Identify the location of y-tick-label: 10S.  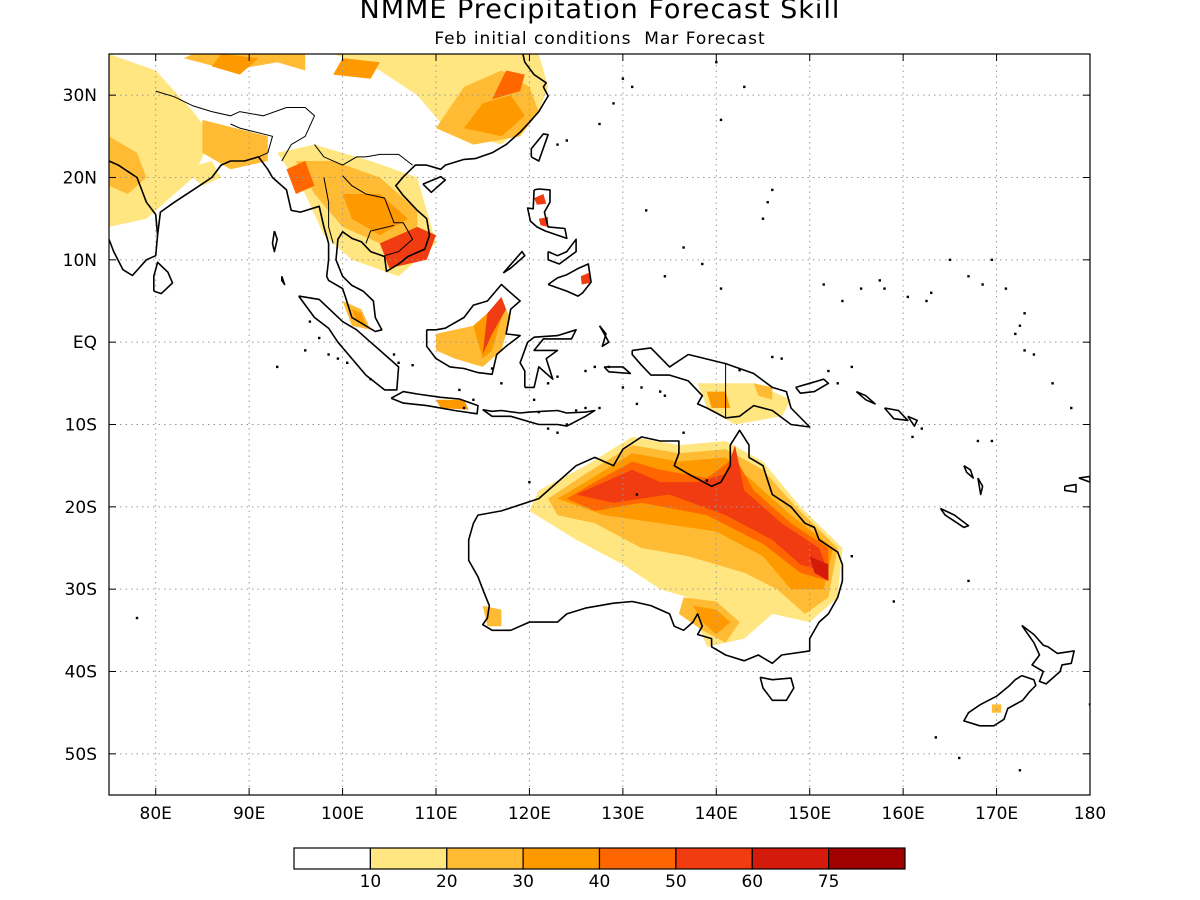
(81, 426).